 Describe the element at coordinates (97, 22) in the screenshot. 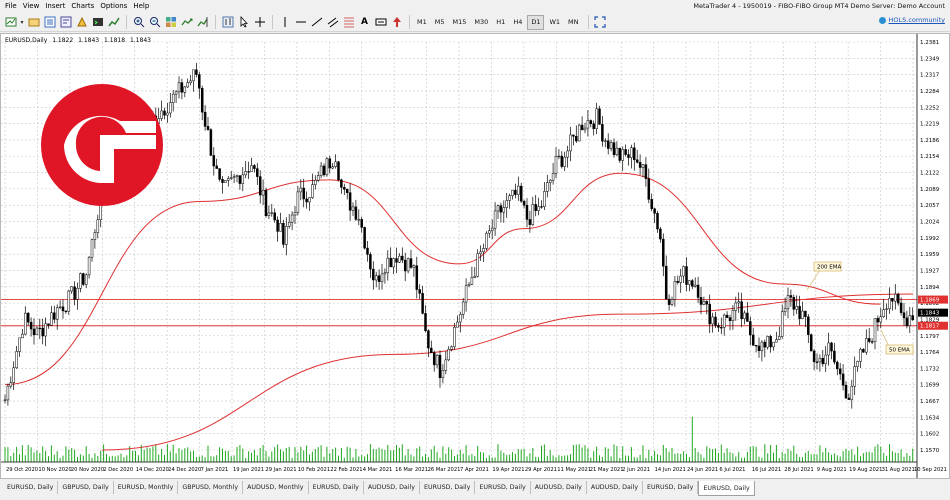

I see `terminal-icon` at that location.